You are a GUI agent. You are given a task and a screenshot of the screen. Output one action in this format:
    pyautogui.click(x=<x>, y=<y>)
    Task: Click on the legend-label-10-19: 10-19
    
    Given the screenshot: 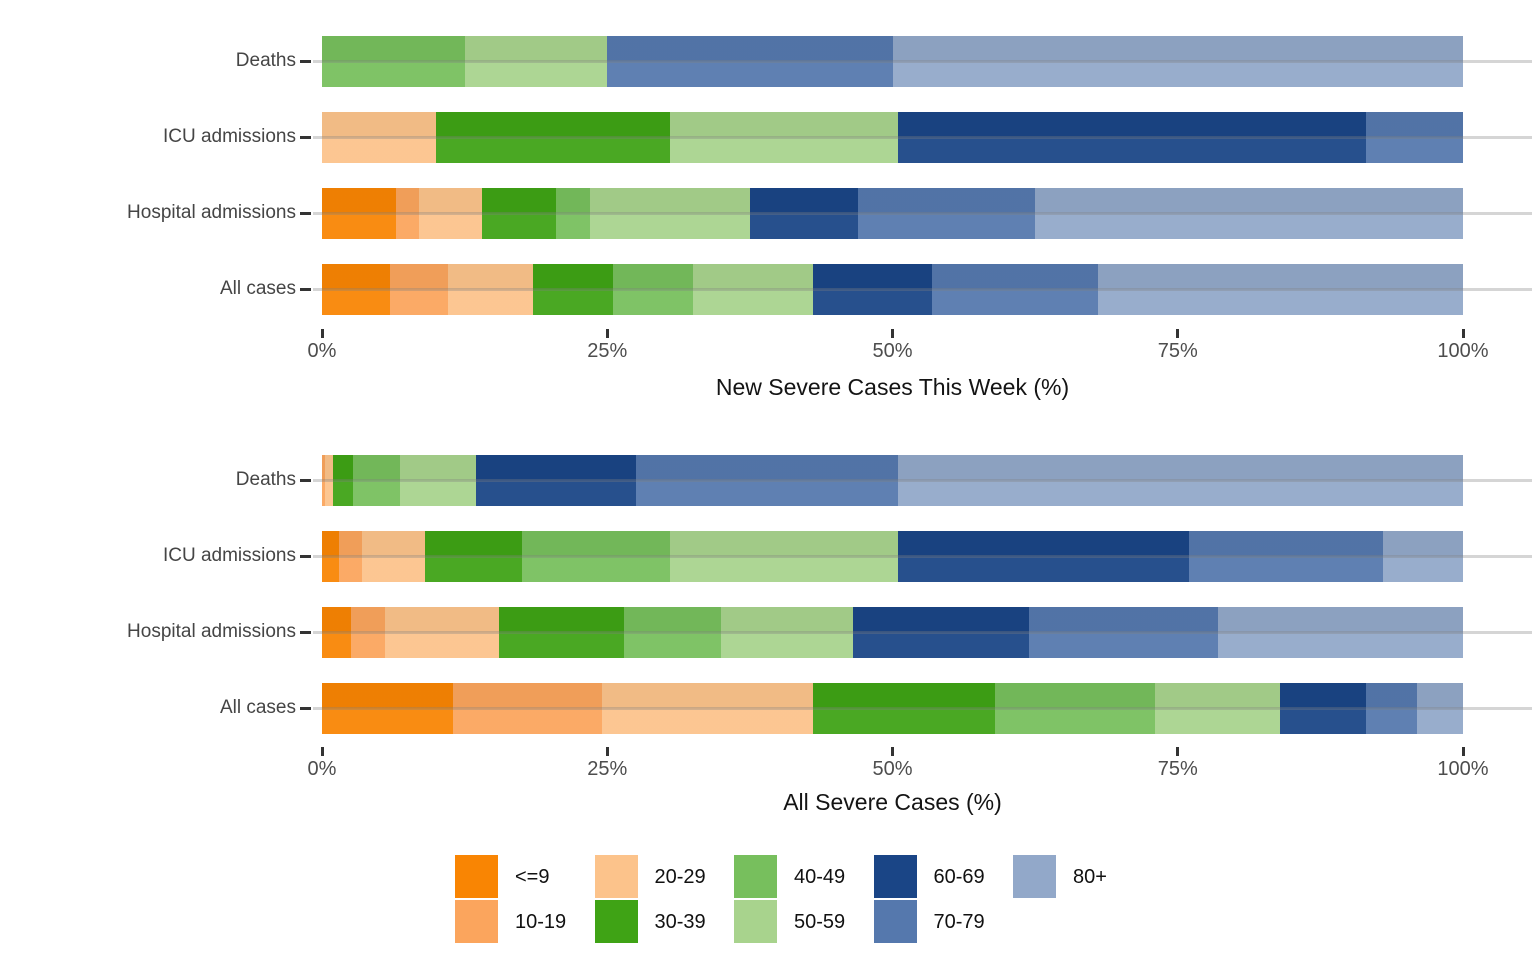 What is the action you would take?
    pyautogui.click(x=541, y=921)
    